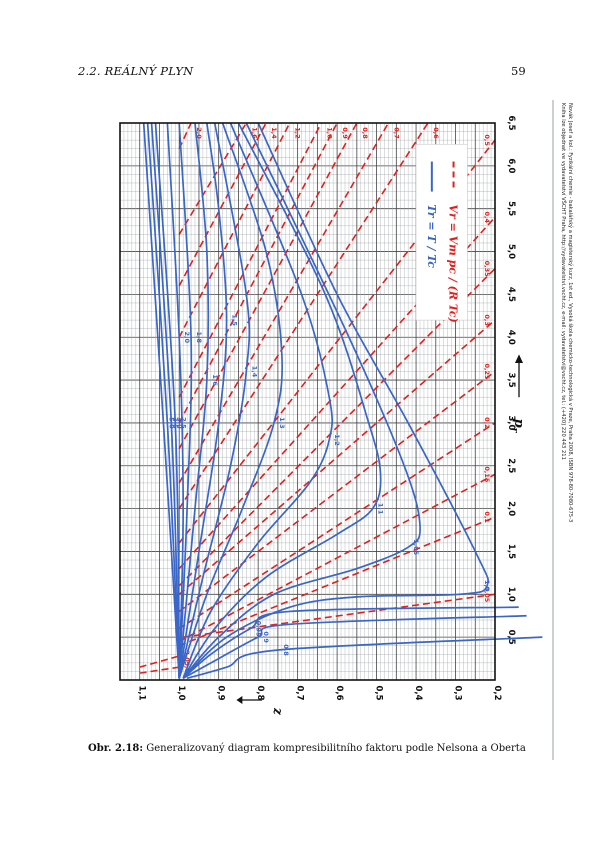 The width and height of the screenshot is (600, 849). Describe the element at coordinates (339, 692) in the screenshot. I see `z-tick-label: 0,6` at that location.